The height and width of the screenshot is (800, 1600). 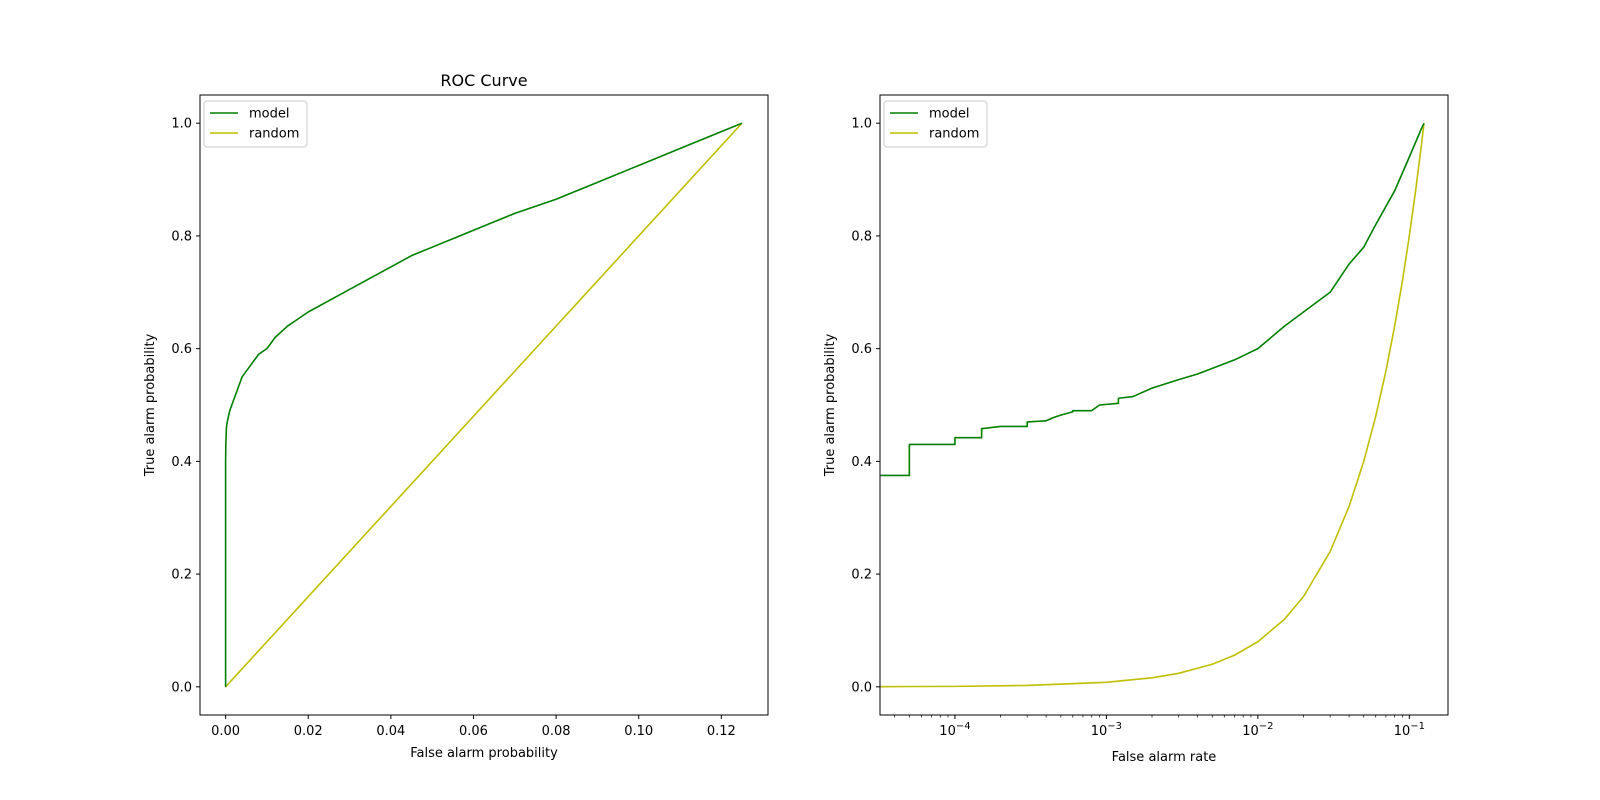 What do you see at coordinates (484, 753) in the screenshot?
I see `x-axis-label: False alarm probability` at bounding box center [484, 753].